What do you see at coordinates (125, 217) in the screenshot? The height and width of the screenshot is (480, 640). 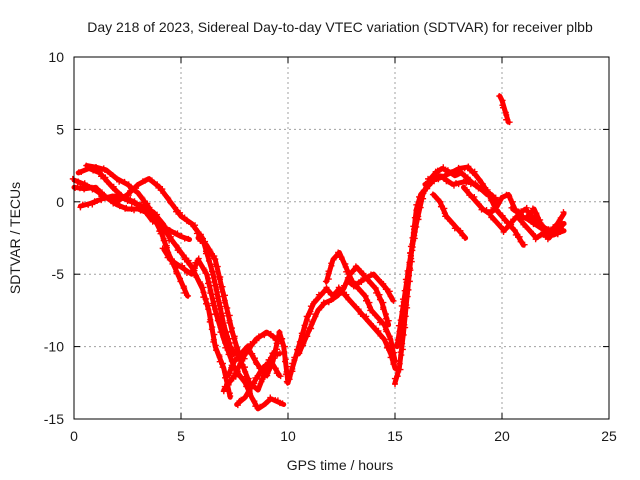 I see `series-track-line` at bounding box center [125, 217].